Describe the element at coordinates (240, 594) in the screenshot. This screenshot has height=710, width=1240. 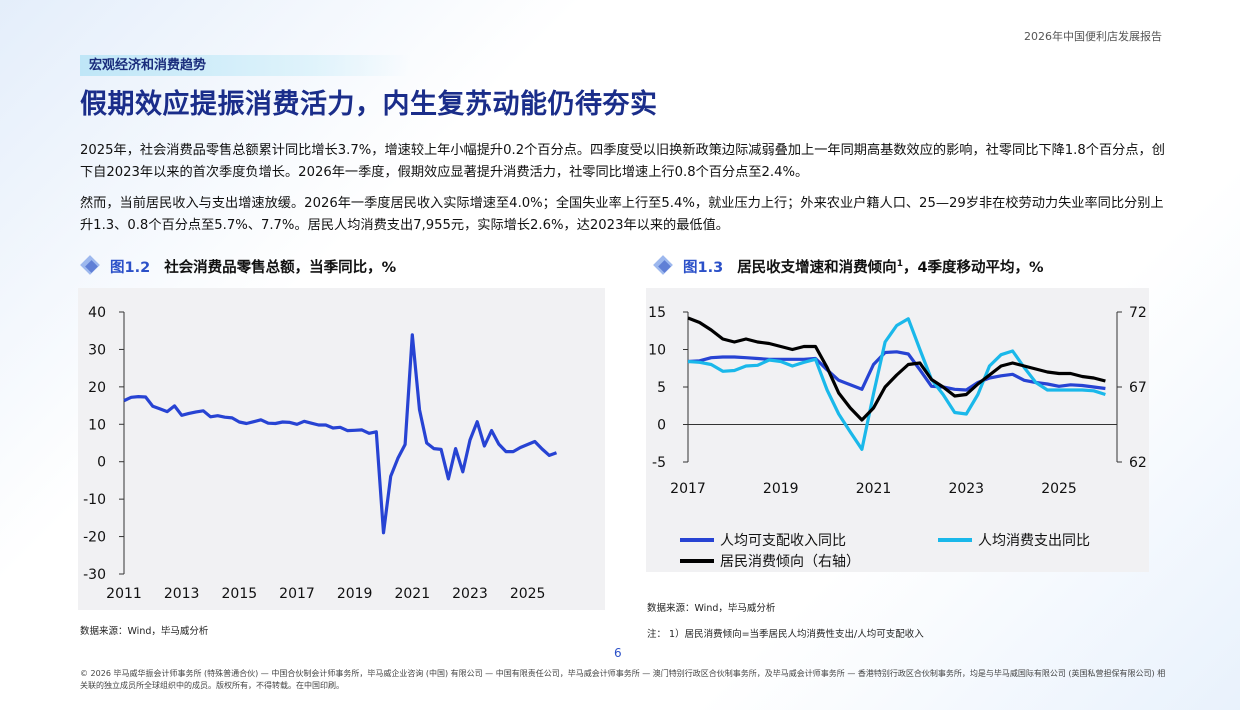
I see `x-tick-label: 2015` at that location.